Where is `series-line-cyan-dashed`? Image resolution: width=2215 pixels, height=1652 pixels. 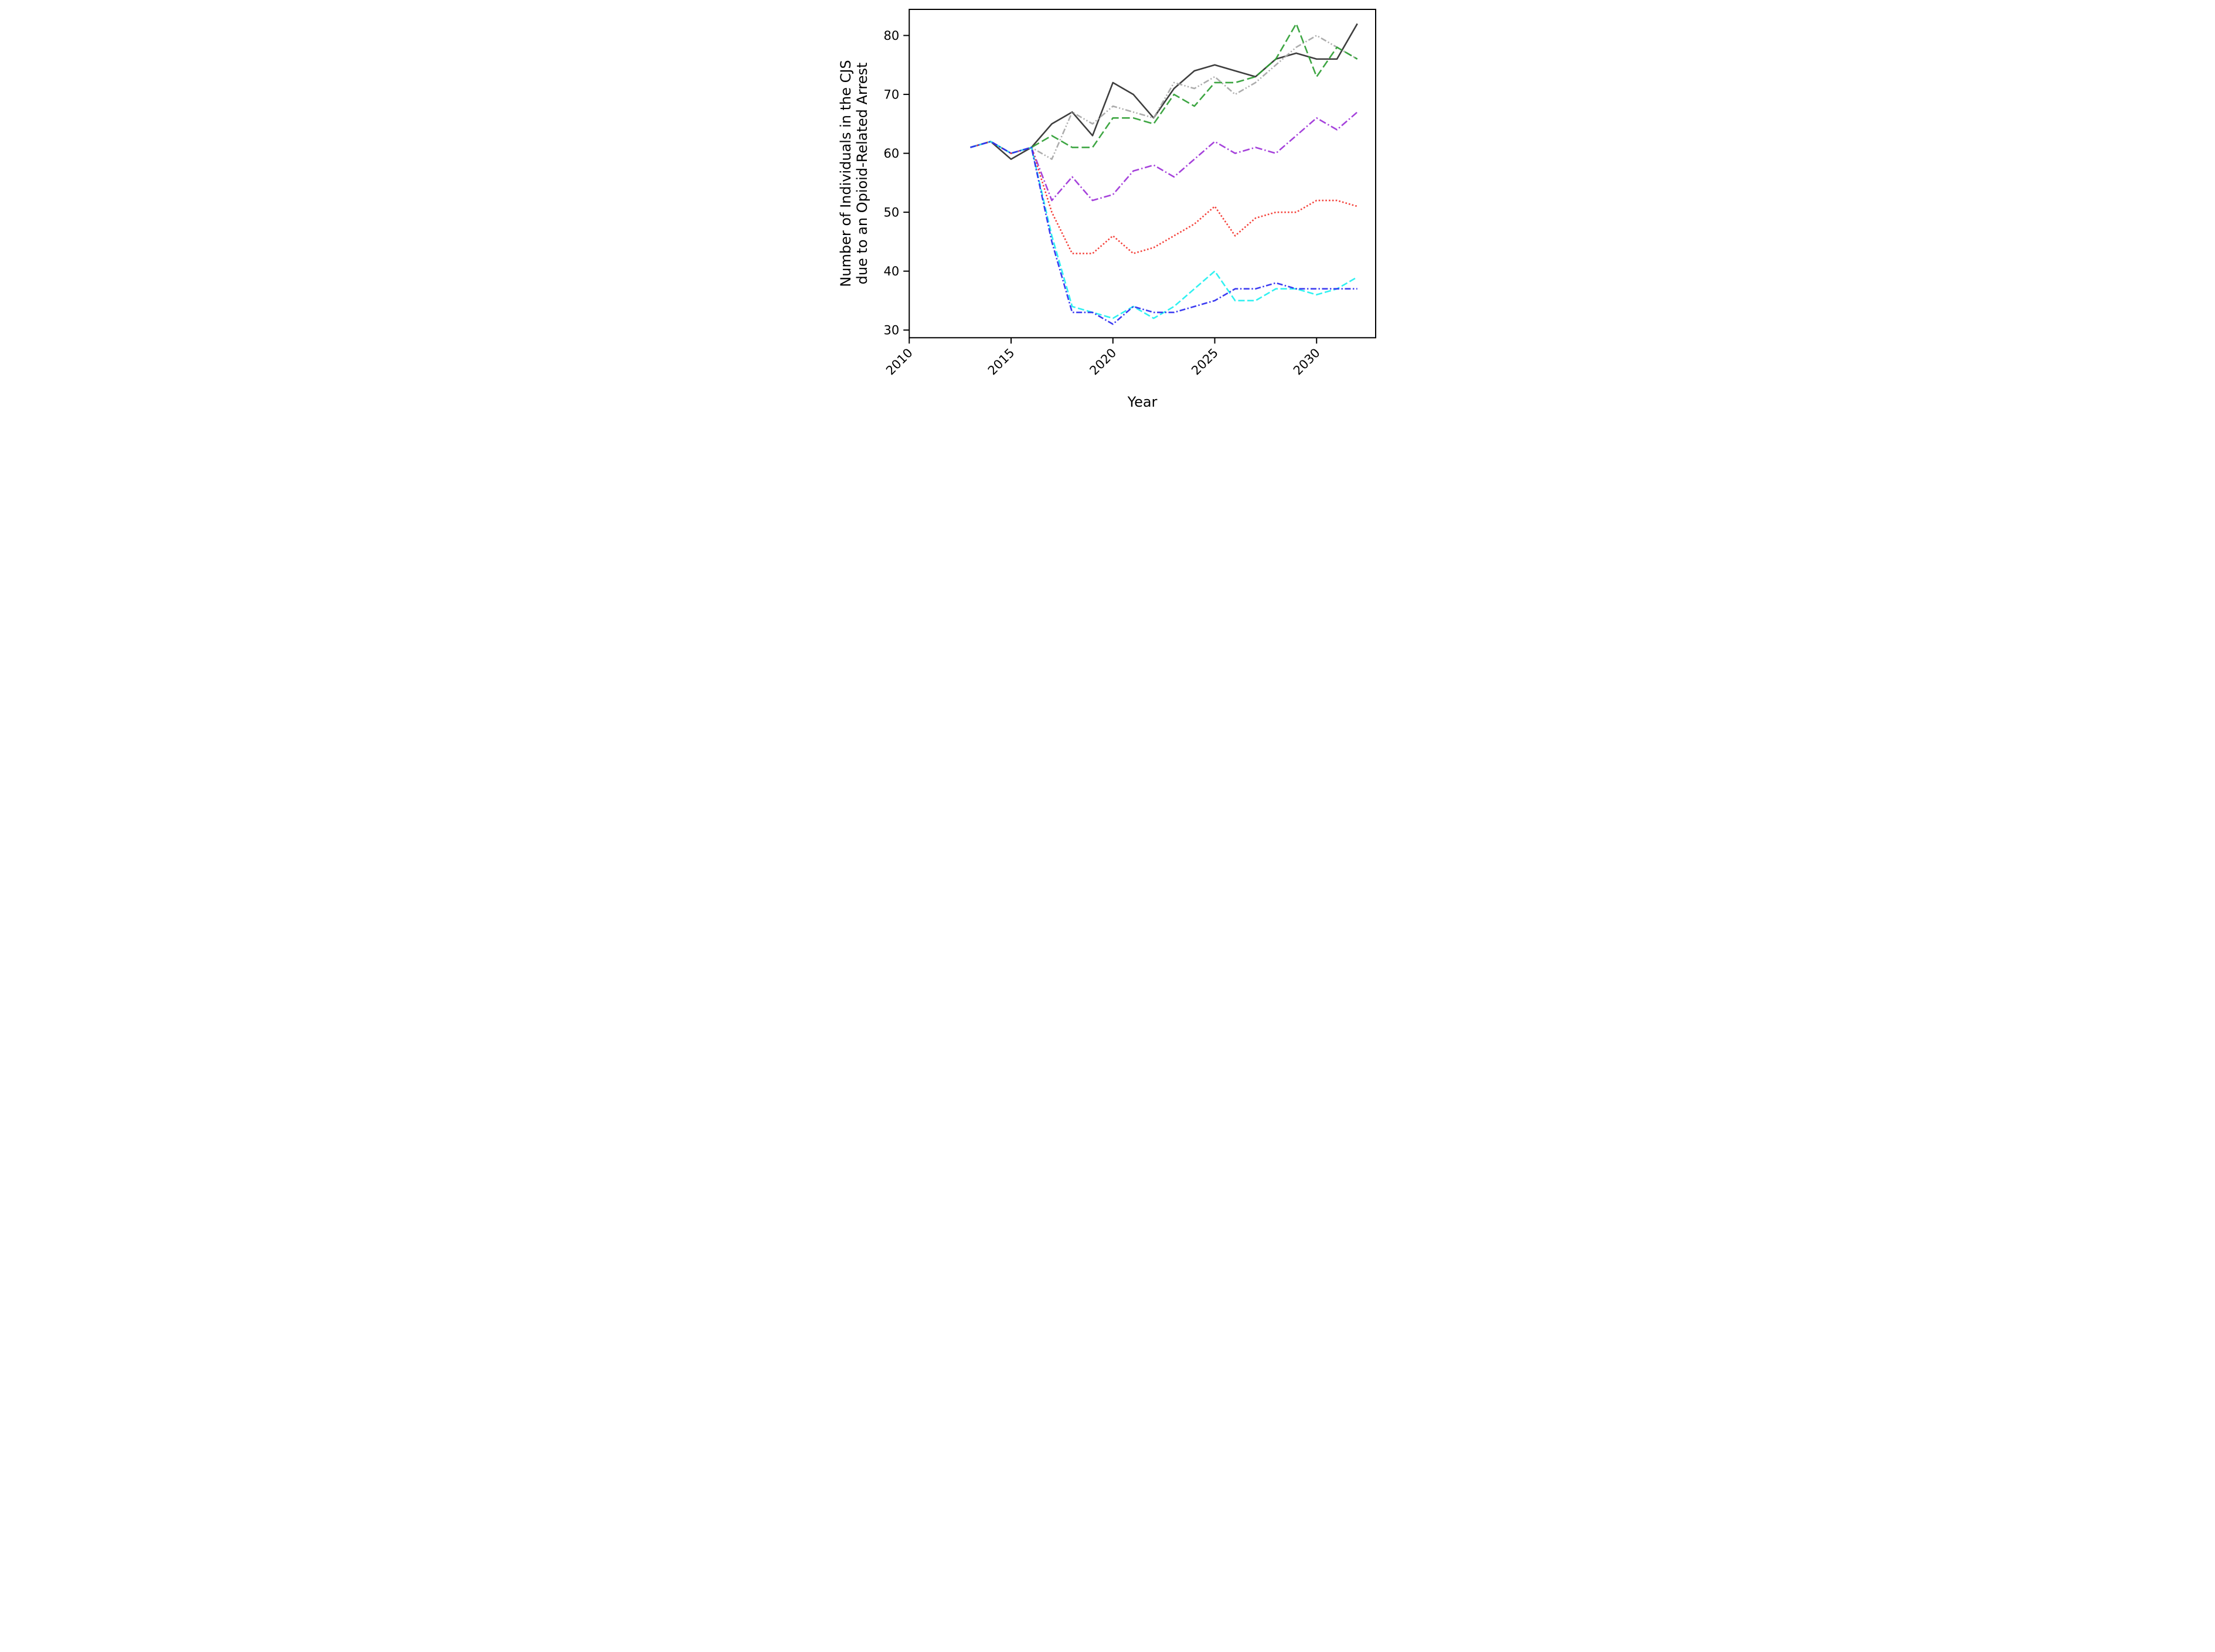
series-line-cyan-dashed is located at coordinates (1164, 230).